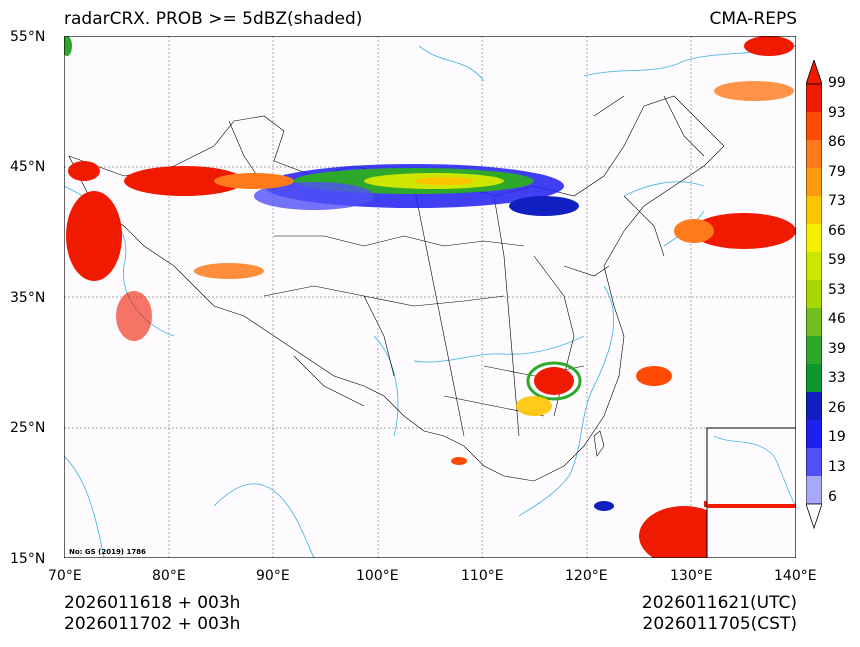  Describe the element at coordinates (837, 172) in the screenshot. I see `colorbar-label: 79` at that location.